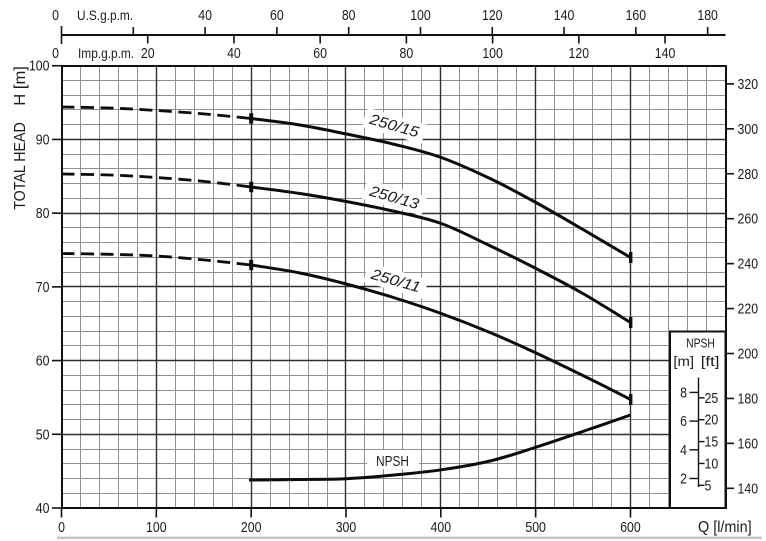 The height and width of the screenshot is (541, 766). I want to click on svg-text: [ft], so click(710, 361).